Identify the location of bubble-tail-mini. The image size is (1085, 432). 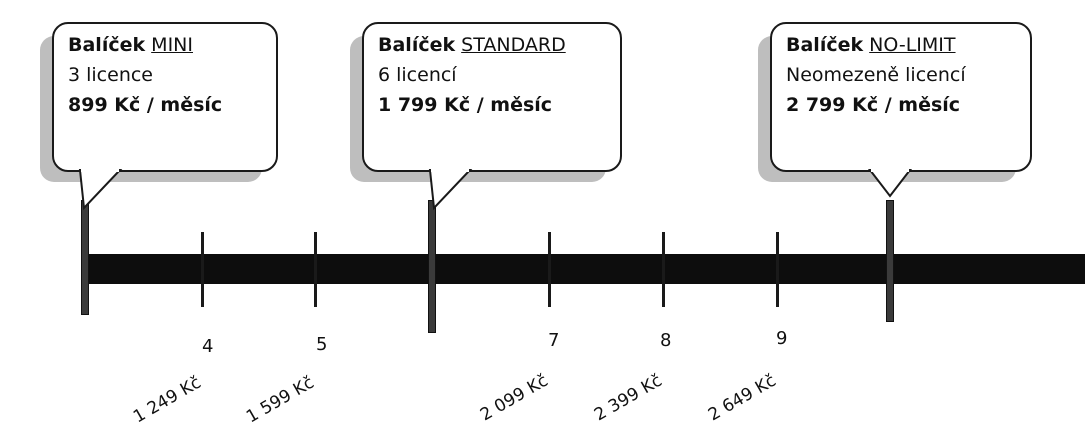
(100, 189).